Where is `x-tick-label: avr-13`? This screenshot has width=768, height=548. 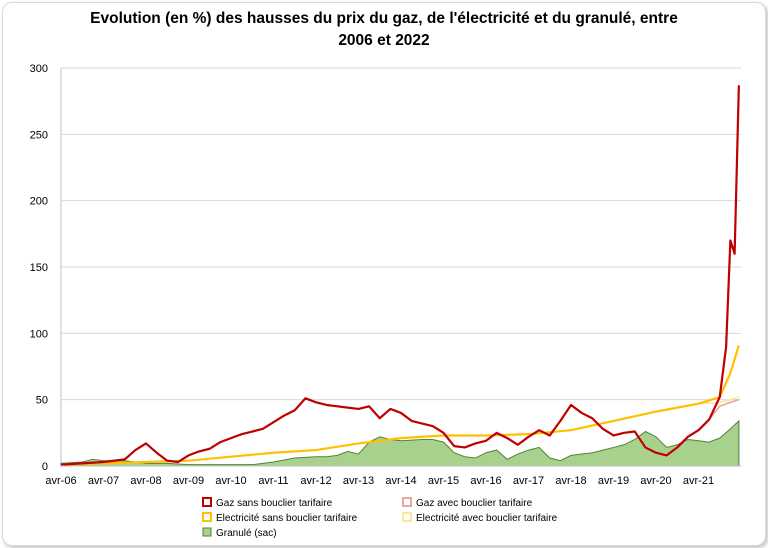
x-tick-label: avr-13 is located at coordinates (358, 481).